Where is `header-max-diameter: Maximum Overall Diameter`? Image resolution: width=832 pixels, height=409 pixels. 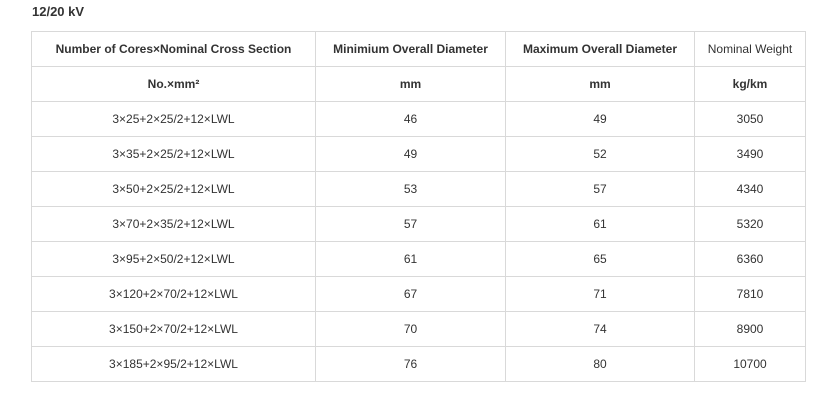 header-max-diameter: Maximum Overall Diameter is located at coordinates (600, 49).